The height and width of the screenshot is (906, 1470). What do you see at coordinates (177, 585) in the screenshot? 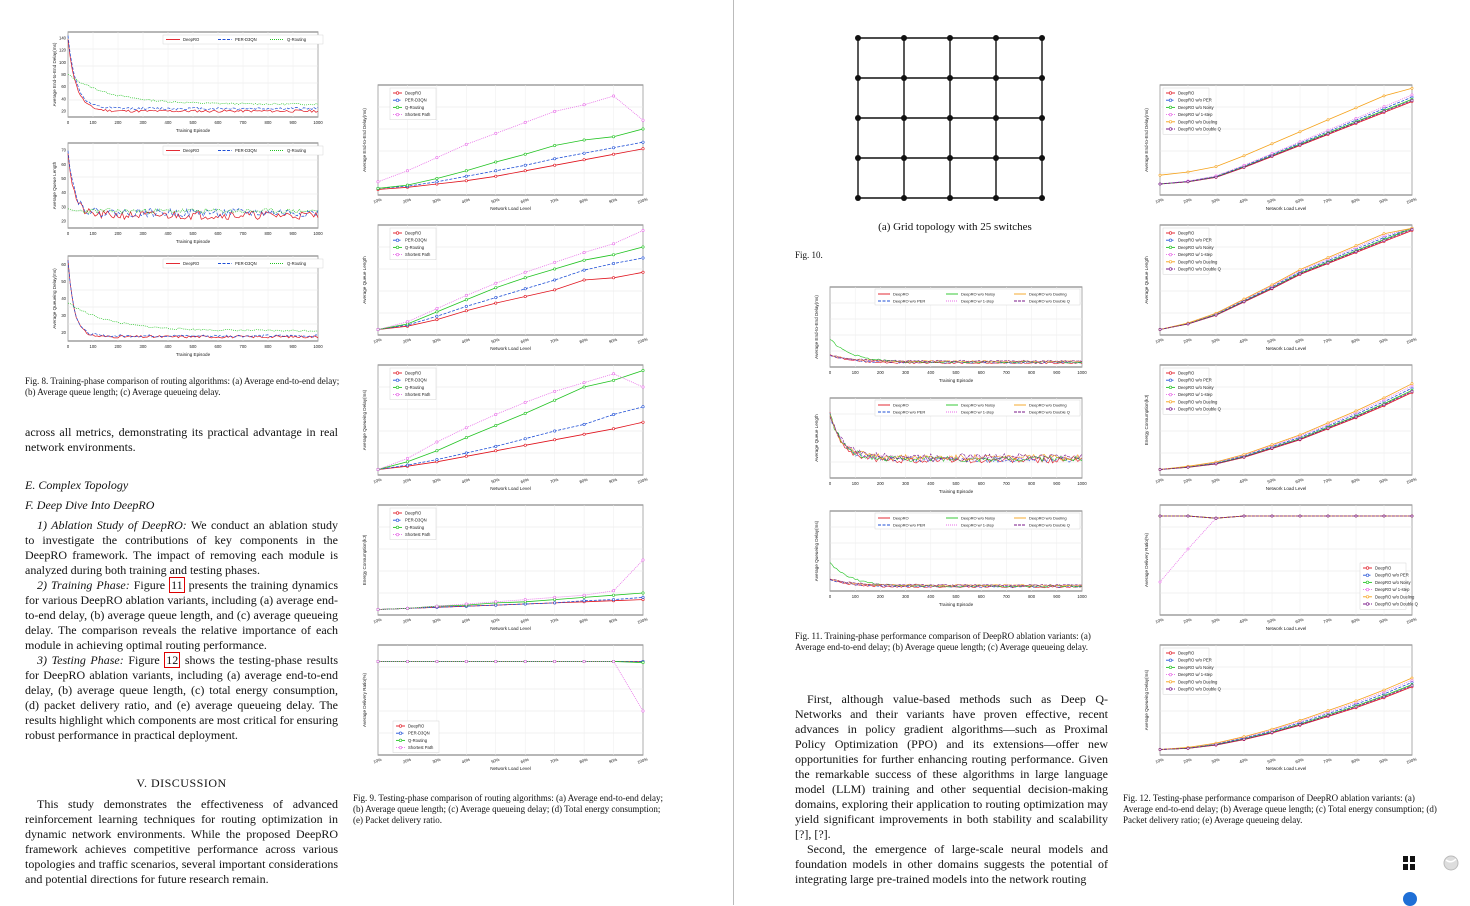
I see `fig11-link: 11` at bounding box center [177, 585].